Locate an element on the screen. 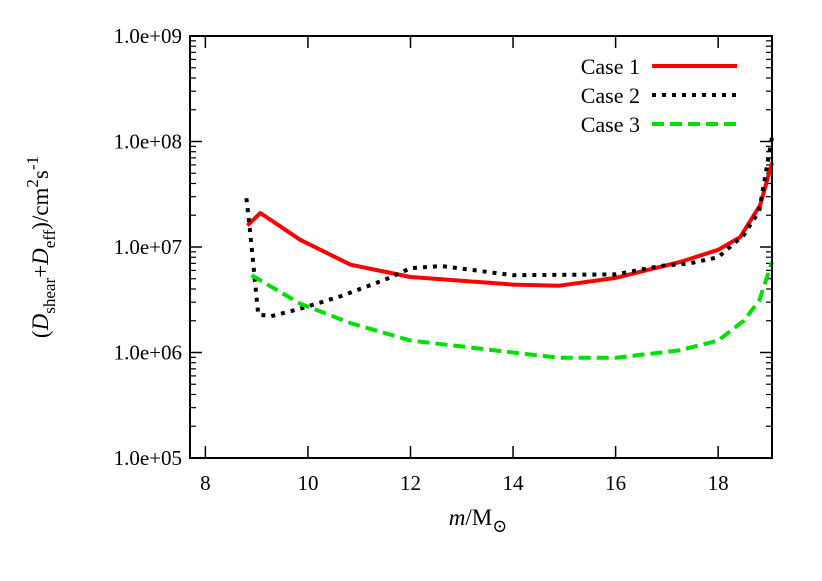 Image resolution: width=822 pixels, height=581 pixels. legend-label-case-3: Case 3 is located at coordinates (610, 124).